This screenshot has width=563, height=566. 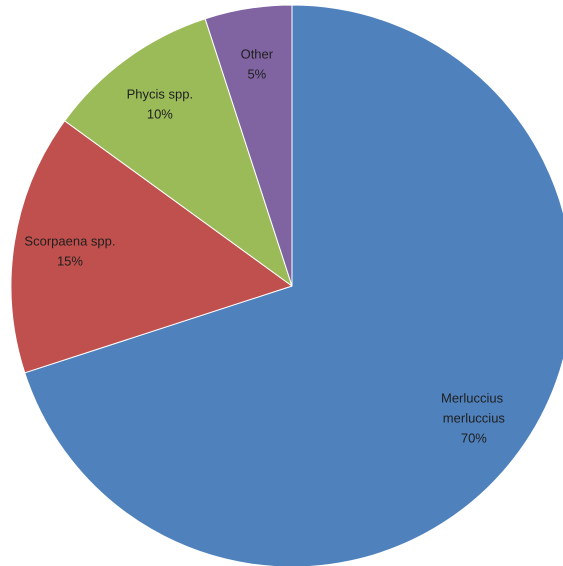 I want to click on data-label: 15%, so click(x=70, y=260).